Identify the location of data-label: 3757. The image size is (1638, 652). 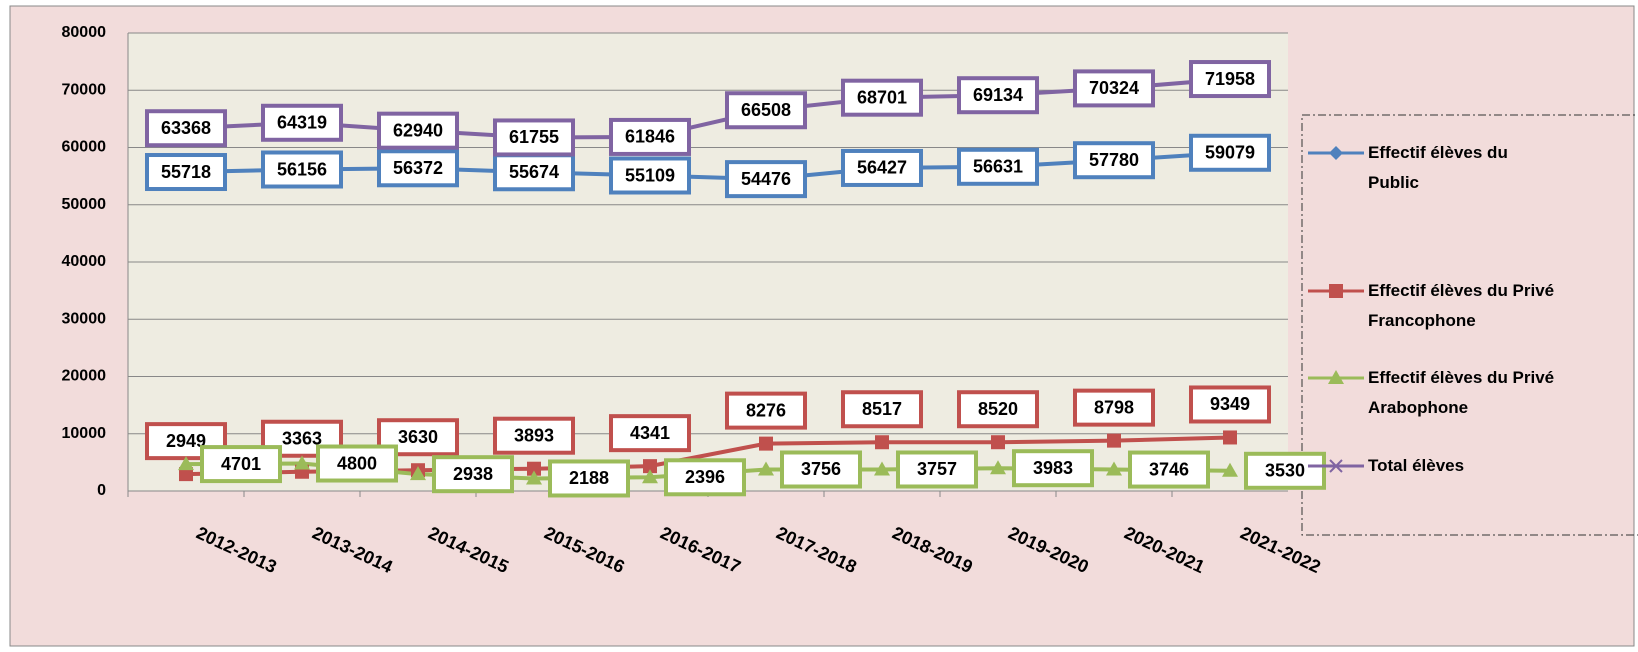
(937, 469).